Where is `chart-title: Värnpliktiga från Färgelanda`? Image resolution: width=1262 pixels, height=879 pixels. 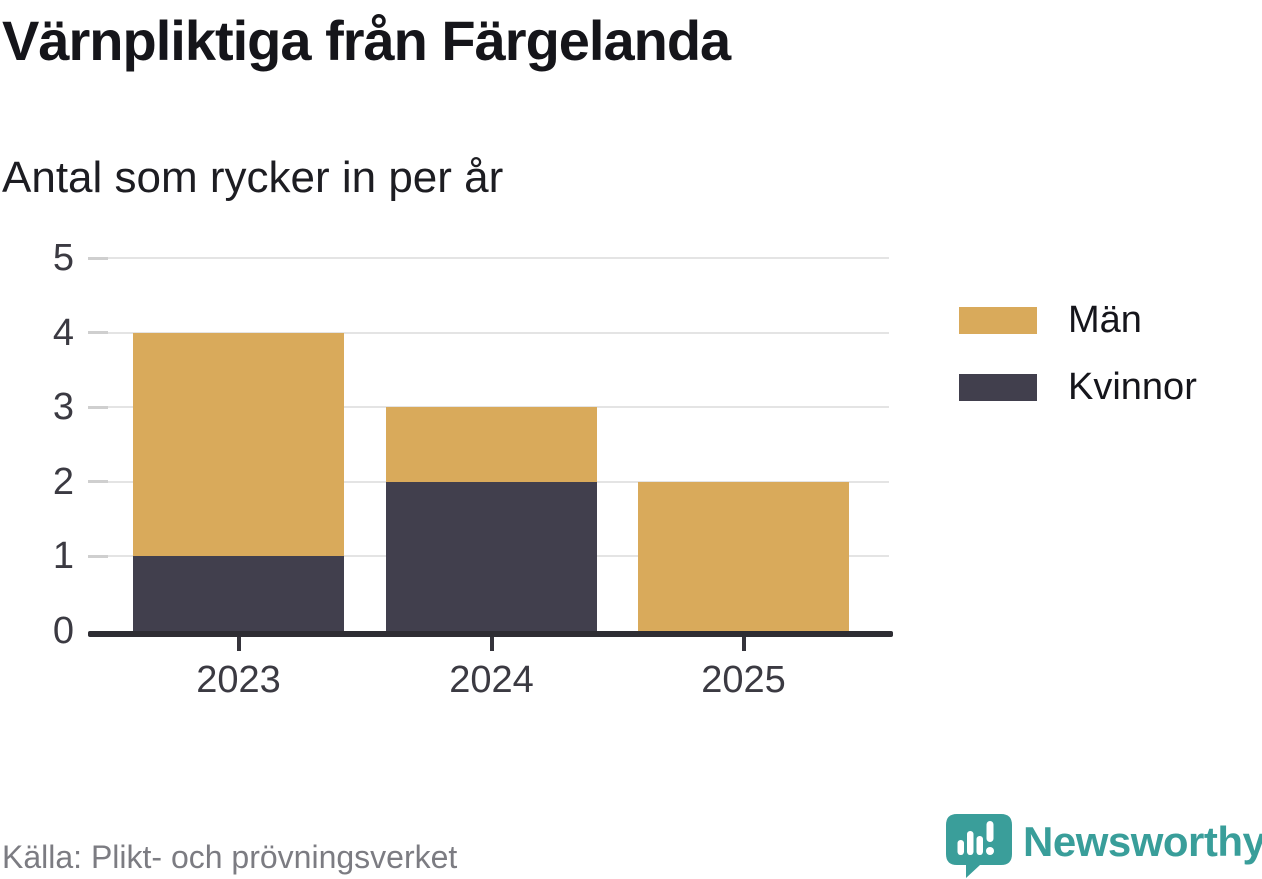
chart-title: Värnpliktiga från Färgelanda is located at coordinates (366, 40).